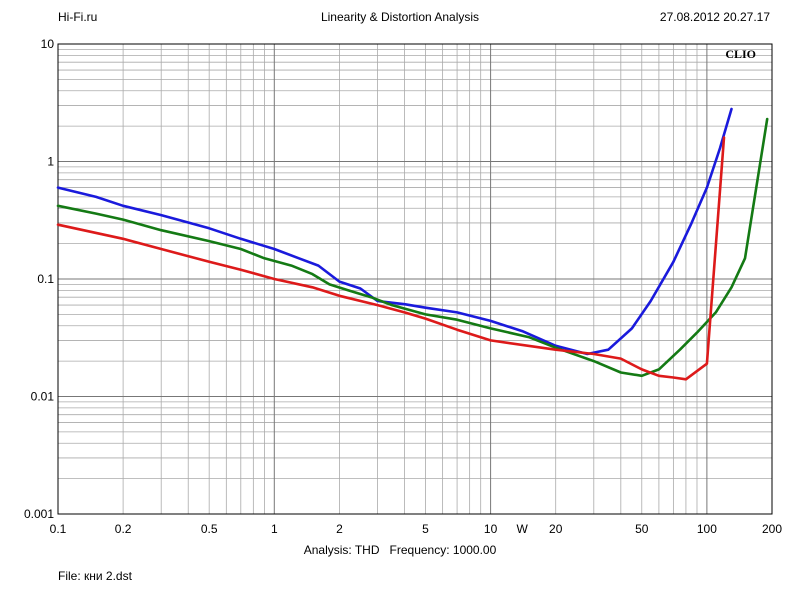  What do you see at coordinates (45, 279) in the screenshot?
I see `y-tick-label: 0.1` at bounding box center [45, 279].